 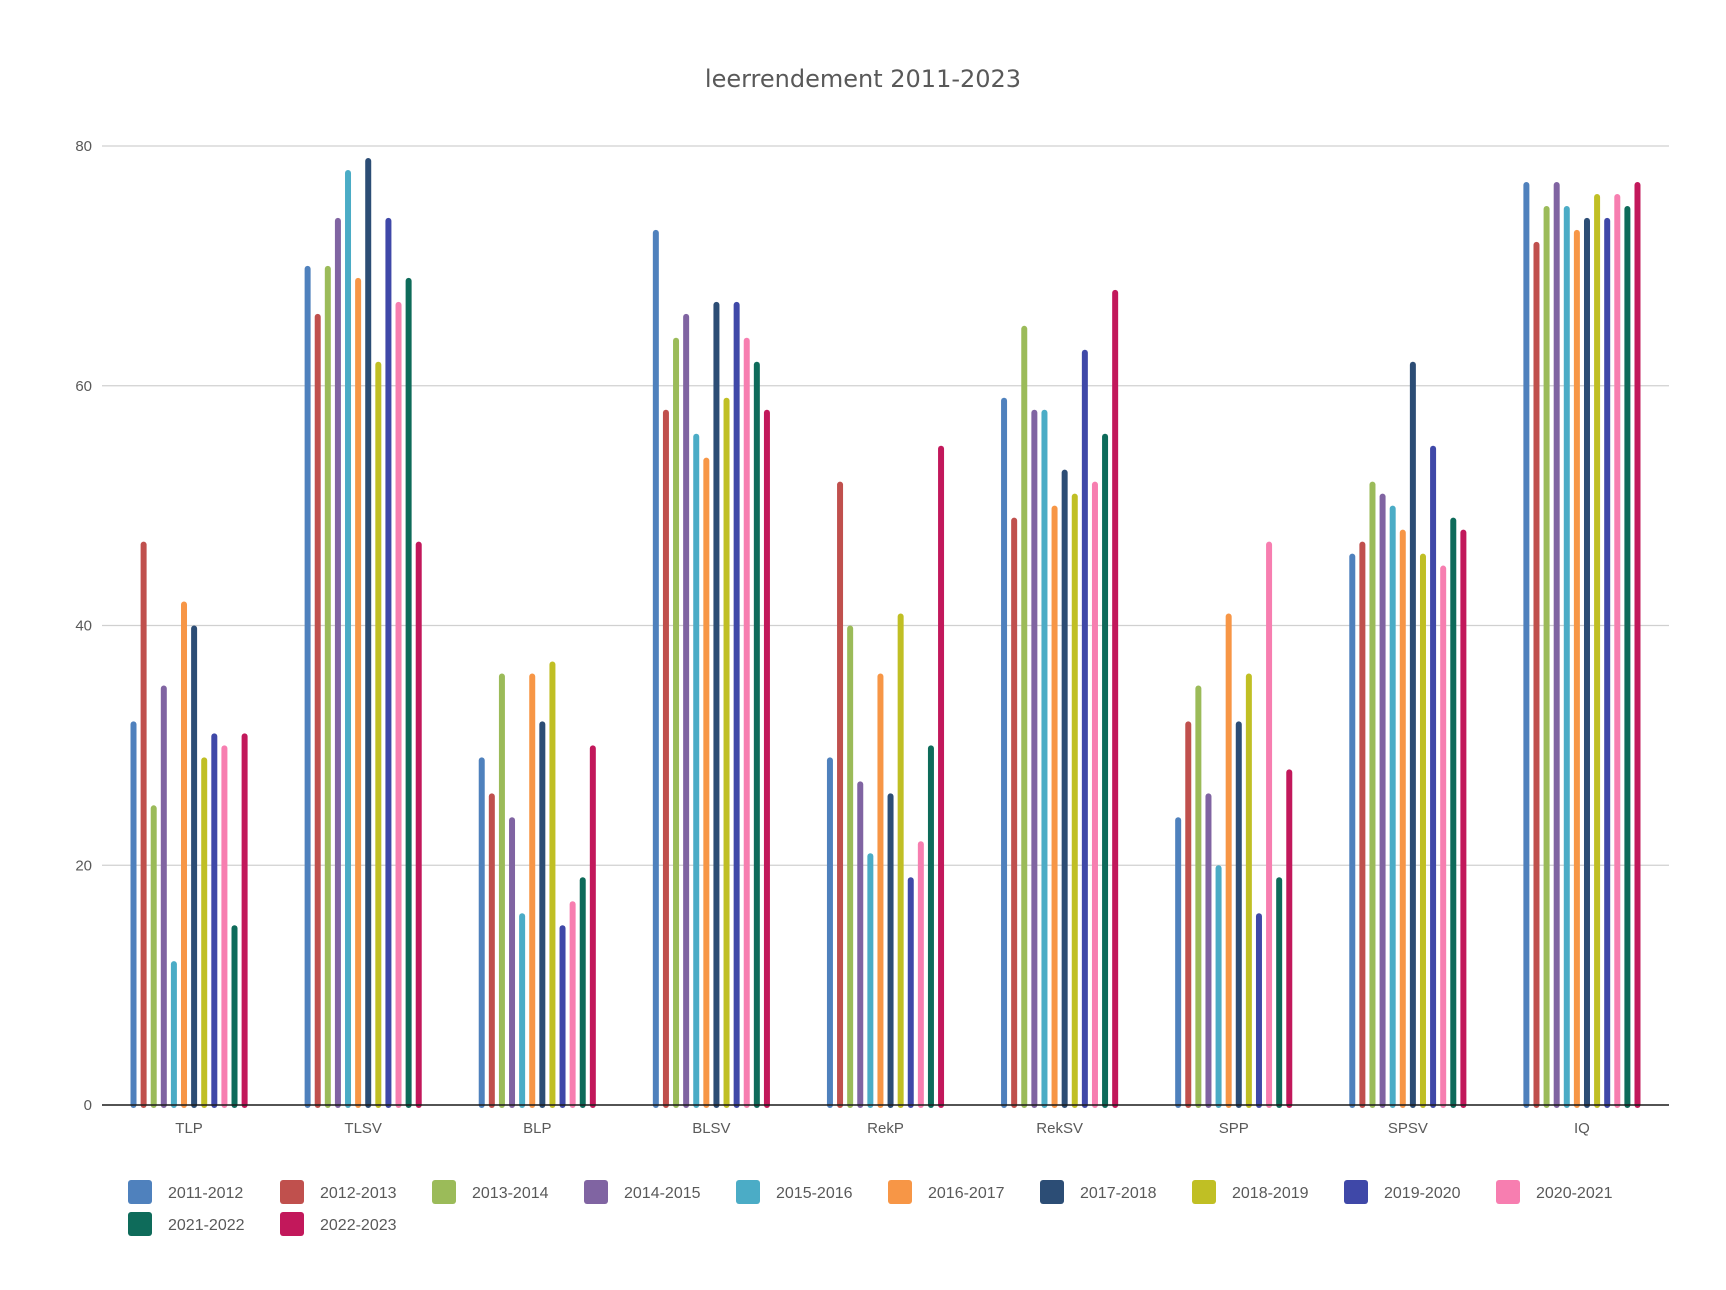 What do you see at coordinates (1014, 812) in the screenshot?
I see `bar-reksv-2012-2013` at bounding box center [1014, 812].